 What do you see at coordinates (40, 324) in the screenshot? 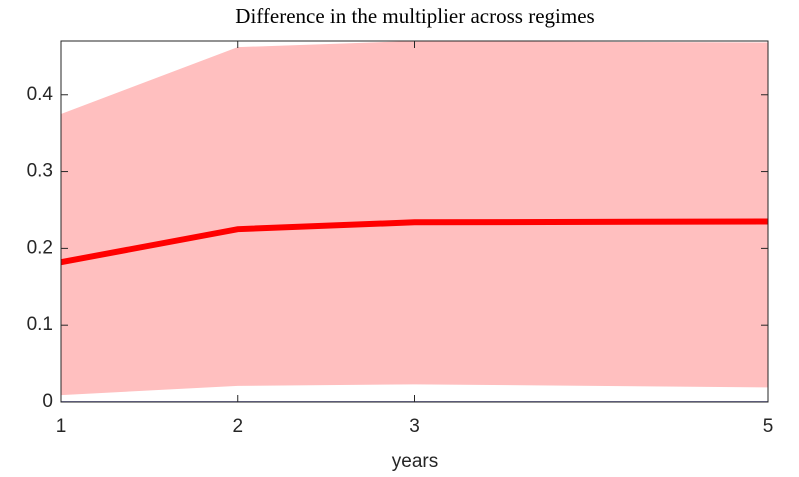
I see `y-tick-label: 0.1` at bounding box center [40, 324].